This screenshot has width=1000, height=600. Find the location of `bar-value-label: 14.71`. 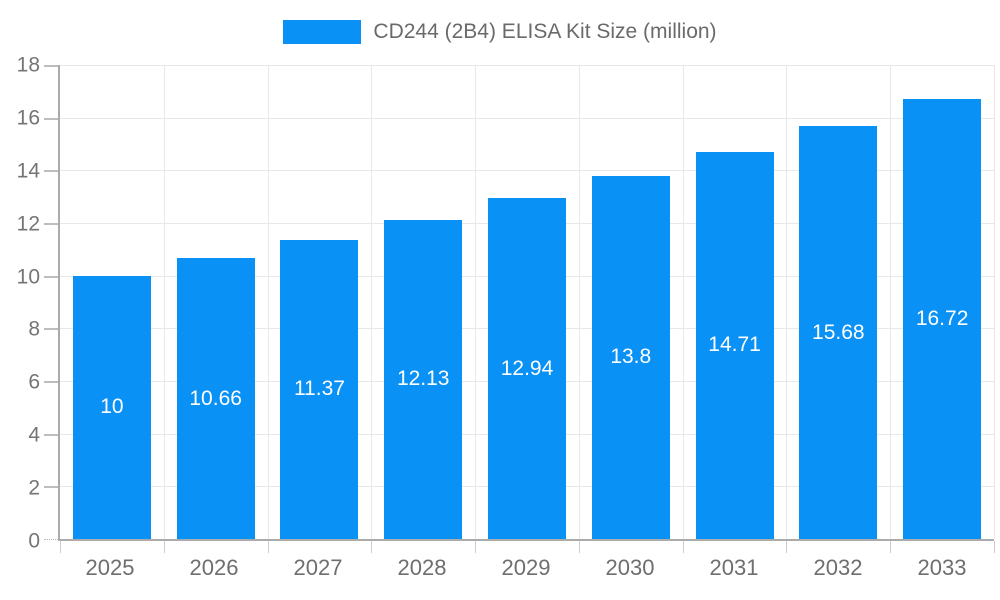

bar-value-label: 14.71 is located at coordinates (734, 345).